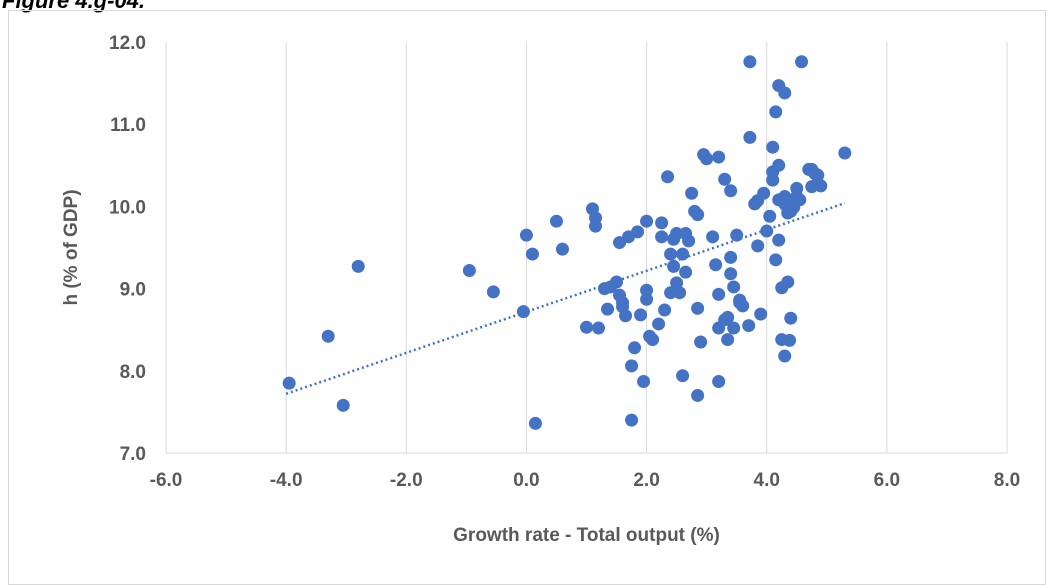 The image size is (1048, 585). What do you see at coordinates (127, 249) in the screenshot?
I see `y-axis-ticks: 7.0 8.0 9.0 10.0 11.0 12.0` at bounding box center [127, 249].